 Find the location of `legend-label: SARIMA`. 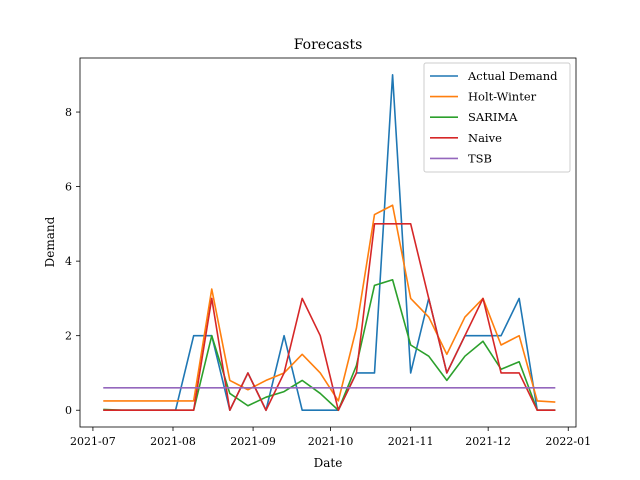

legend-label: SARIMA is located at coordinates (493, 117).